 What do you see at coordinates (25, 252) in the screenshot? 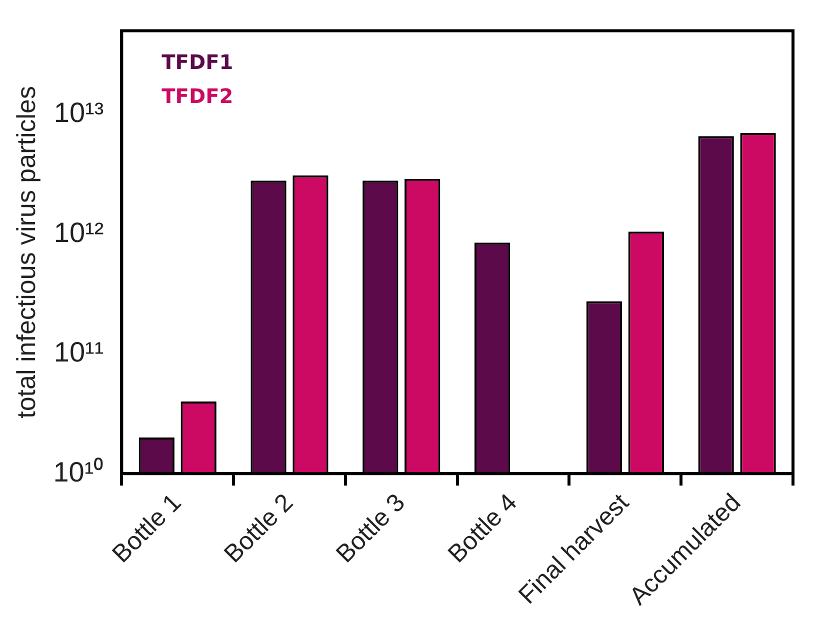
I see `y-axis-title: total infectious virus particles` at bounding box center [25, 252].